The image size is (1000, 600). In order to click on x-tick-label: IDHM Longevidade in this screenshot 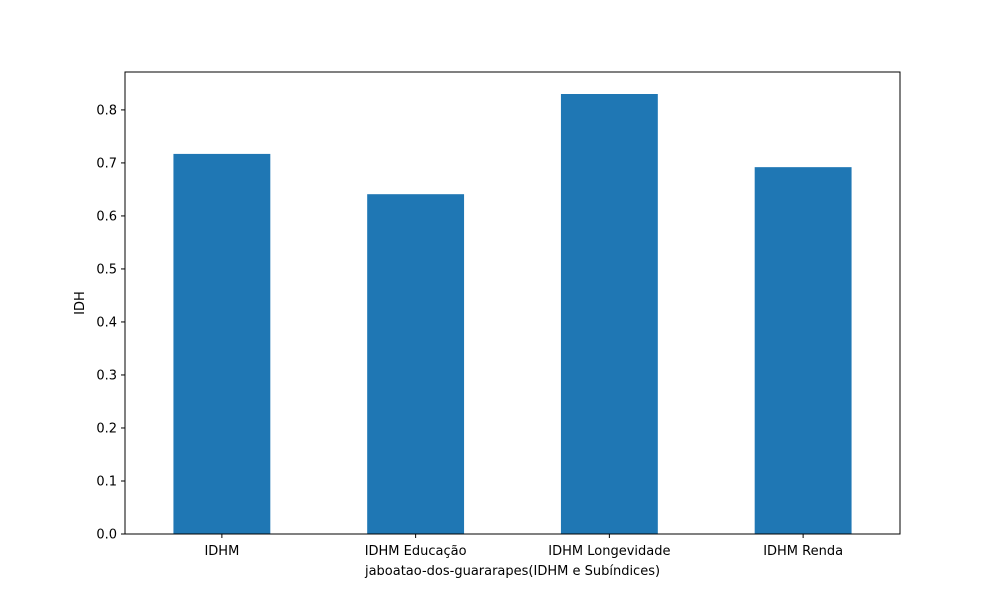, I will do `click(609, 551)`.